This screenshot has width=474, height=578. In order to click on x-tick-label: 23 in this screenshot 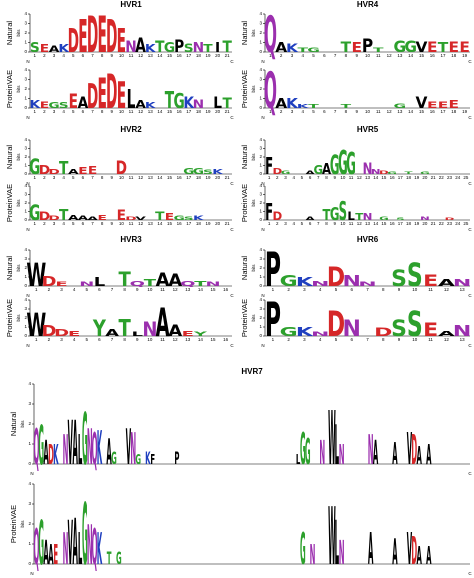, I will do `click(450, 177)`.